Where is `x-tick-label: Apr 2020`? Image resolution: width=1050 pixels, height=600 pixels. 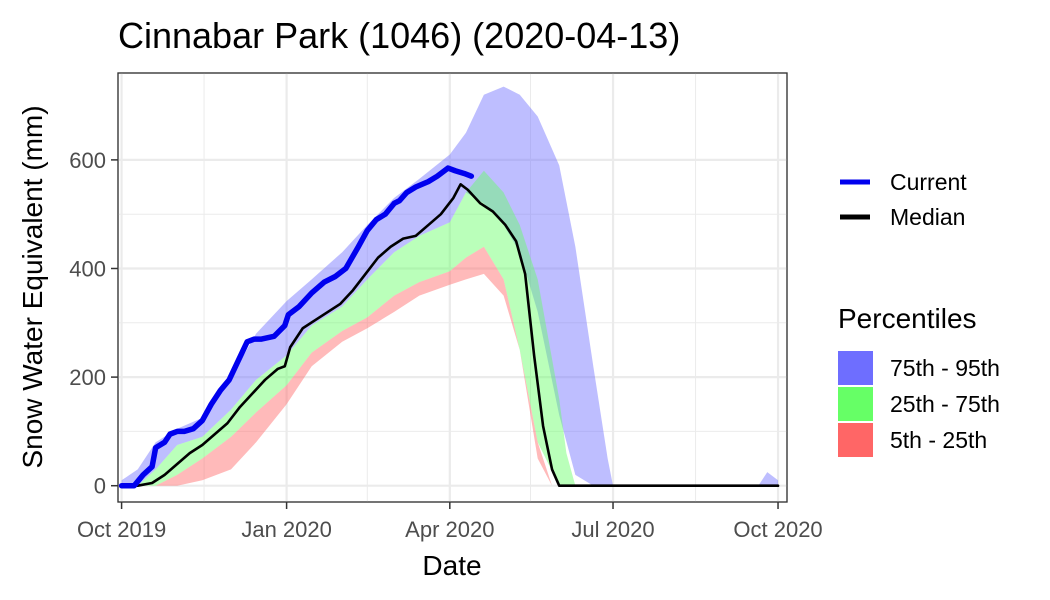
x-tick-label: Apr 2020 is located at coordinates (449, 529).